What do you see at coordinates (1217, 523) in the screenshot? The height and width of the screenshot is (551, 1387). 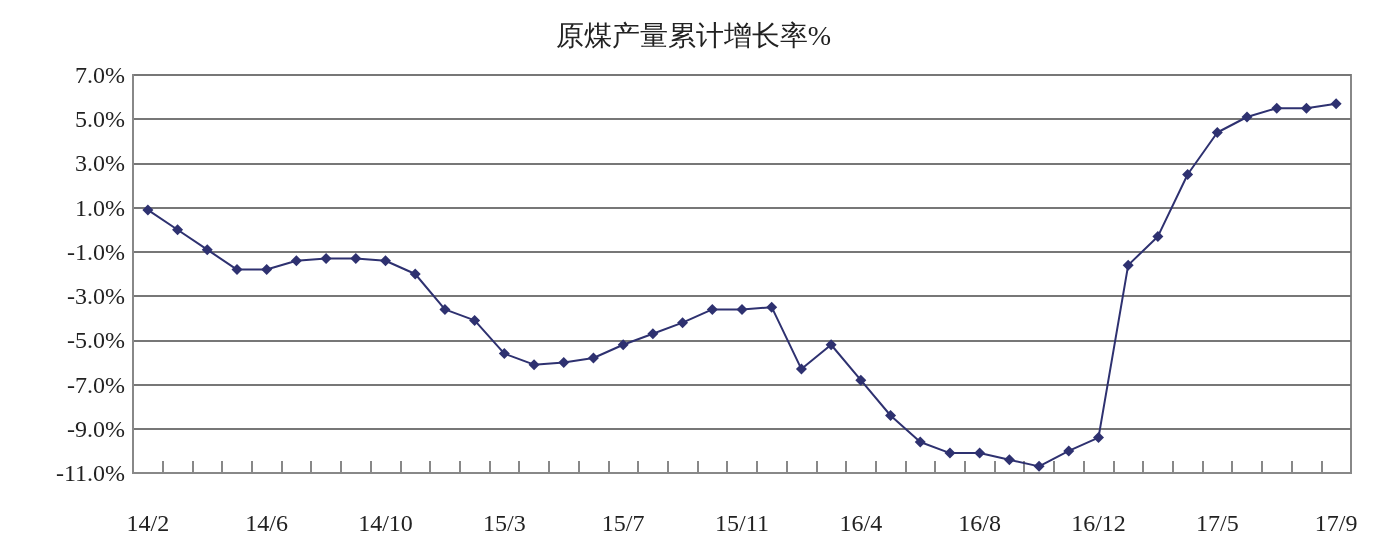 I see `x-tick-label: 17/5` at bounding box center [1217, 523].